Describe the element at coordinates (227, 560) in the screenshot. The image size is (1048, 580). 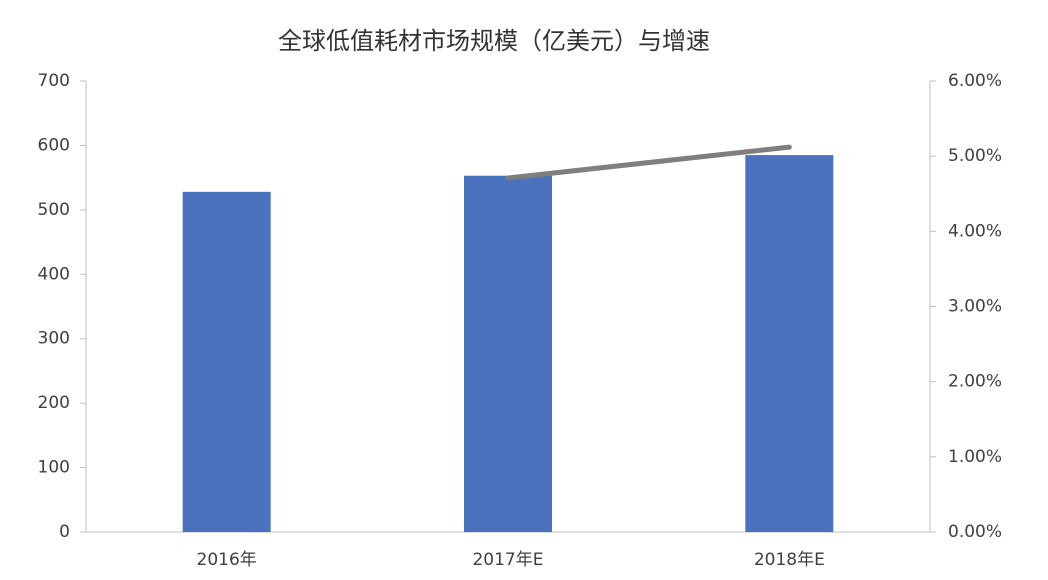
I see `x-tick-label: 2016年` at that location.